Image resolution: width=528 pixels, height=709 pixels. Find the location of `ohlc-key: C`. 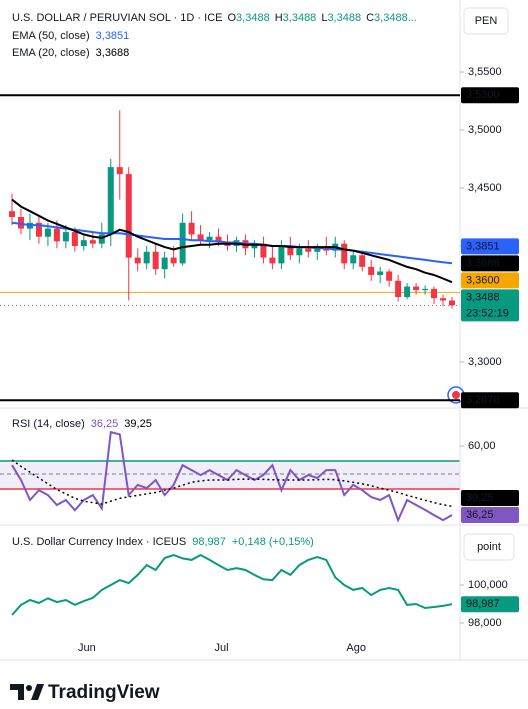

ohlc-key: C is located at coordinates (370, 18).